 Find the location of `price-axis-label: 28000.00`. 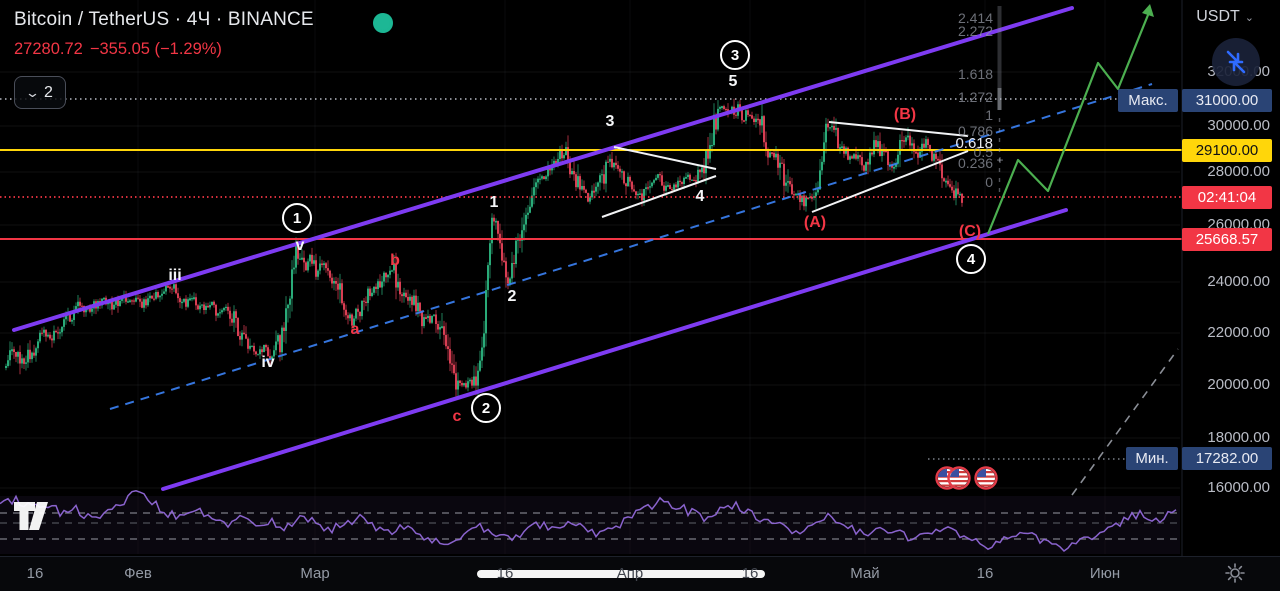

price-axis-label: 28000.00 is located at coordinates (1238, 171).